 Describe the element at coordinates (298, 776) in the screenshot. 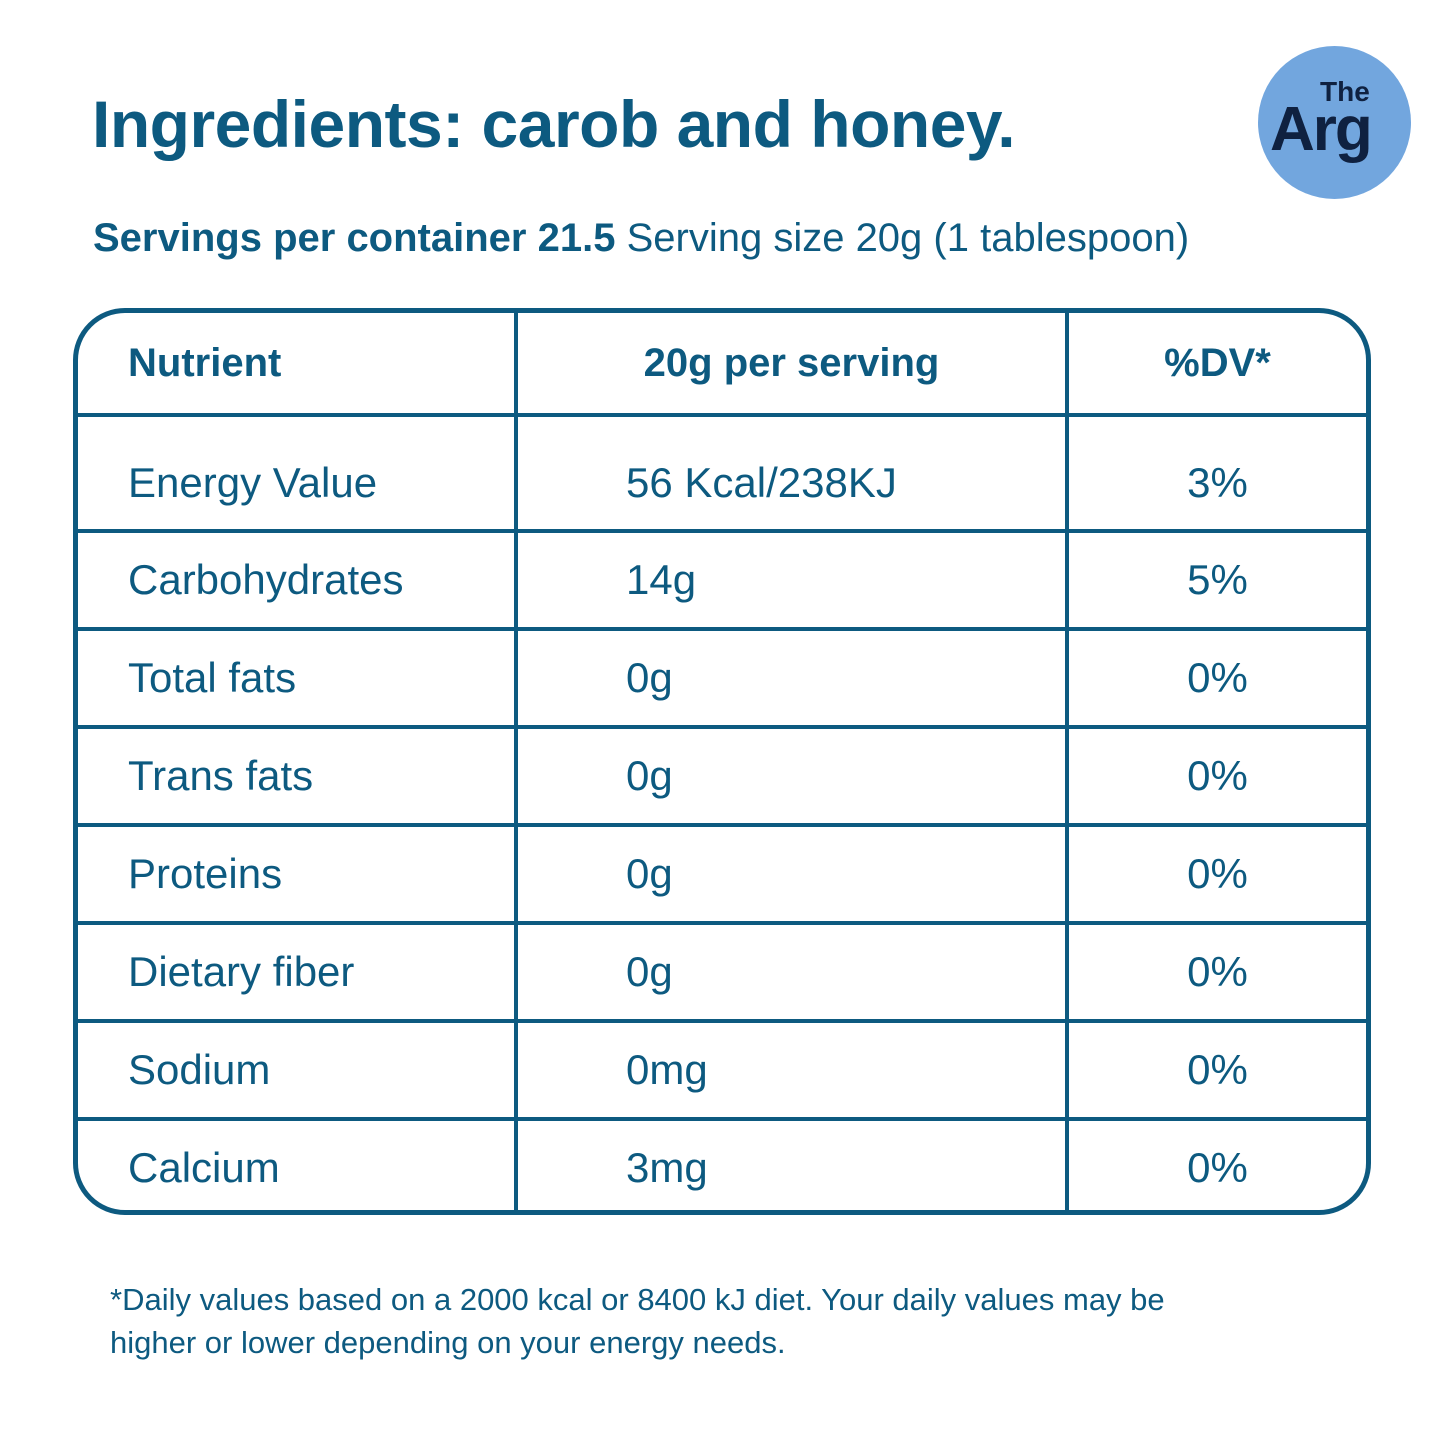

I see `table-cell: Trans fats` at that location.